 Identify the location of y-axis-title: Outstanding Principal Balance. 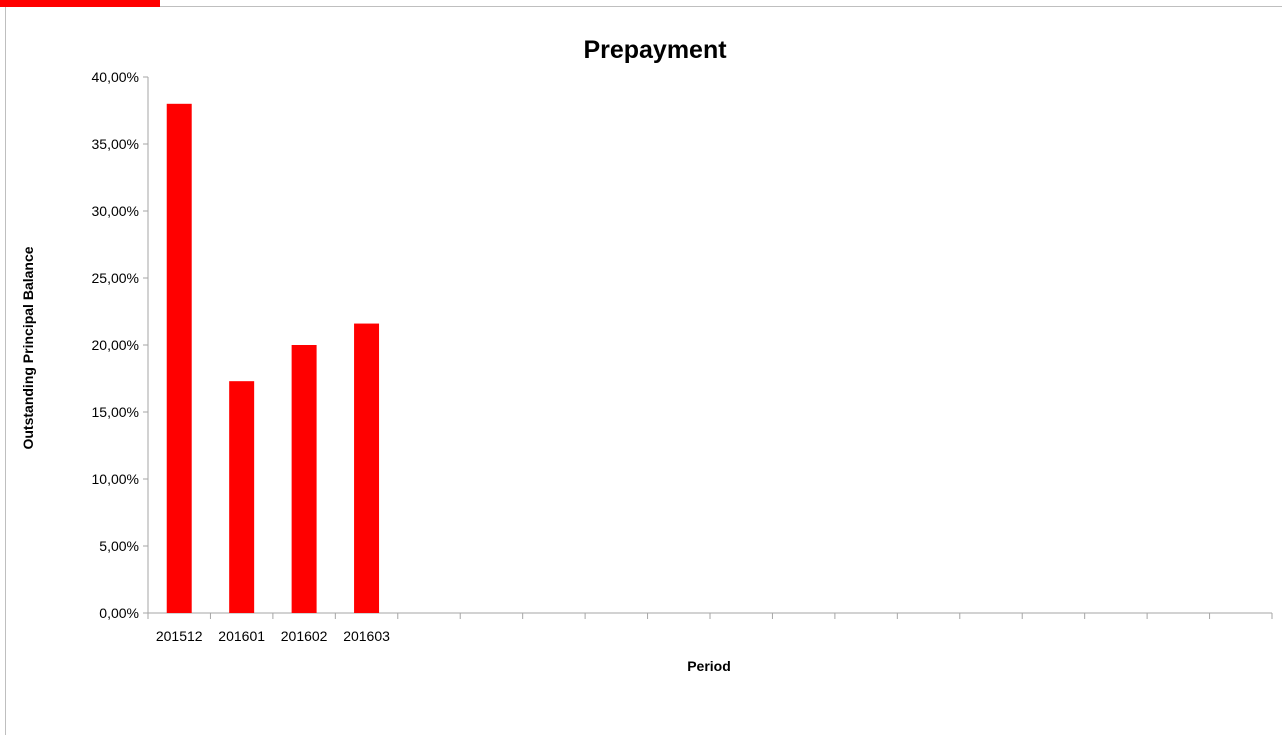
(28, 347).